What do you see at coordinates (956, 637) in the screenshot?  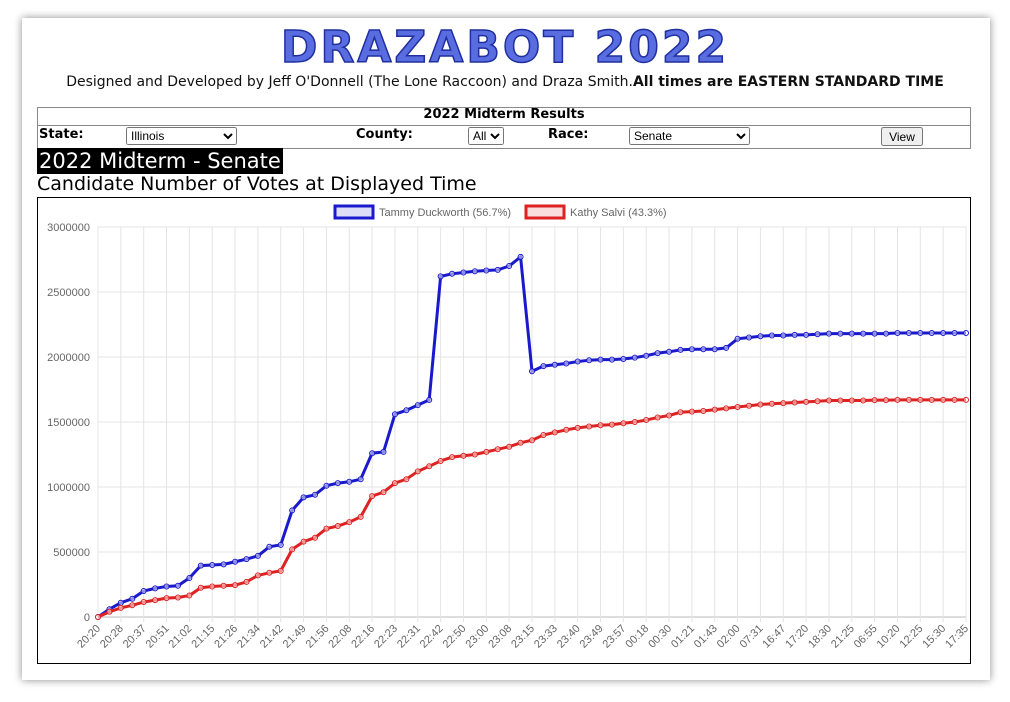 I see `x-tick-label: 17:35` at bounding box center [956, 637].